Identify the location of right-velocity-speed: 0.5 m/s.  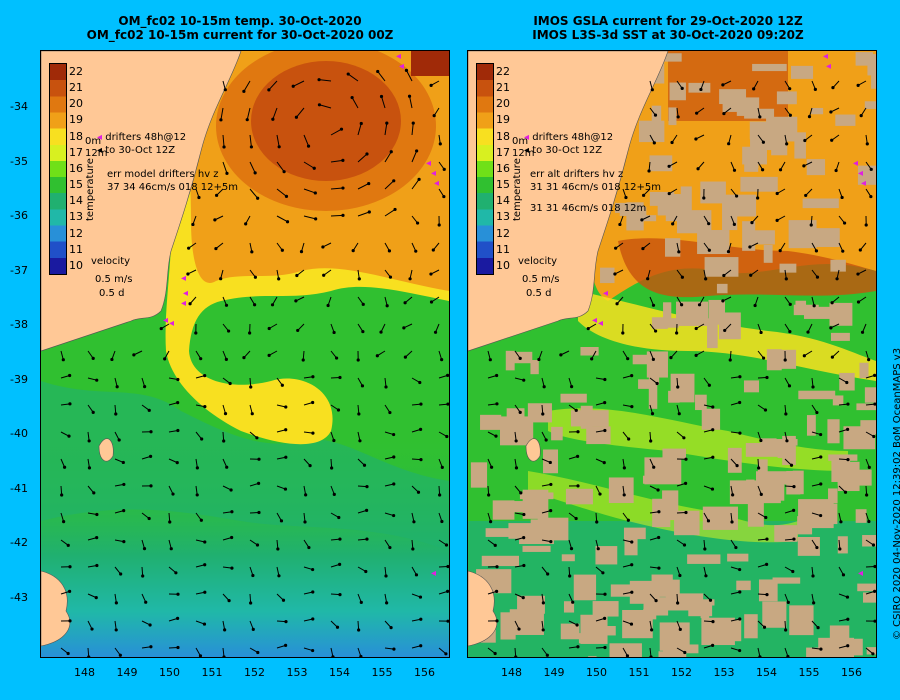
(541, 279).